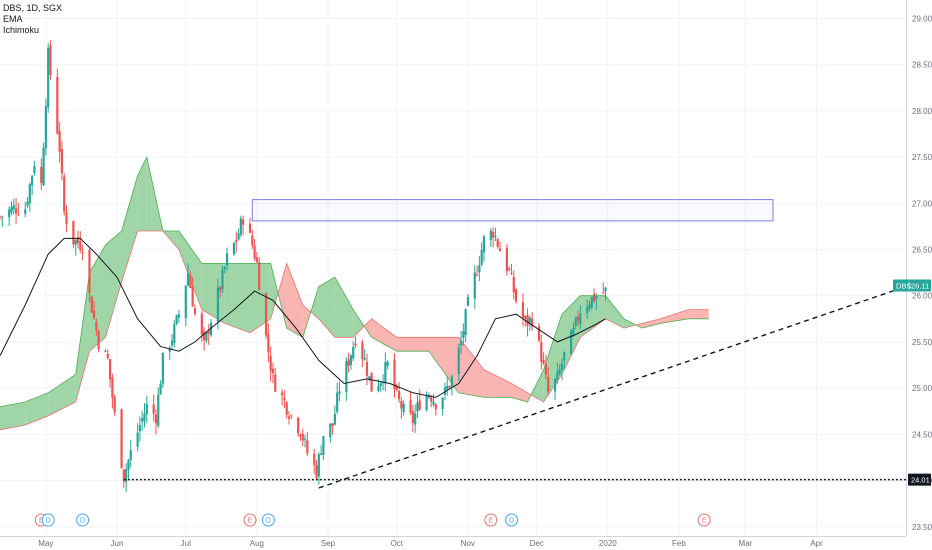  I want to click on y-tick-label: 27.50, so click(922, 157).